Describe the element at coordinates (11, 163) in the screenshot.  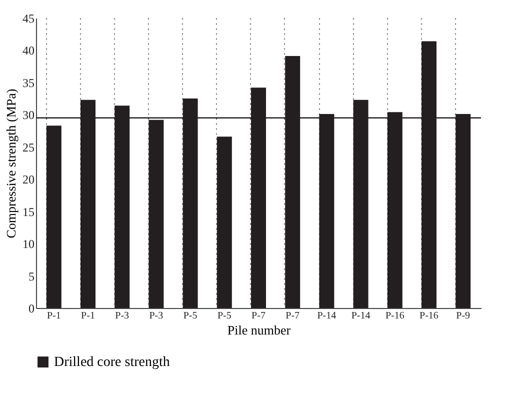
I see `y-axis-title: Compressive strength (MPa)` at that location.